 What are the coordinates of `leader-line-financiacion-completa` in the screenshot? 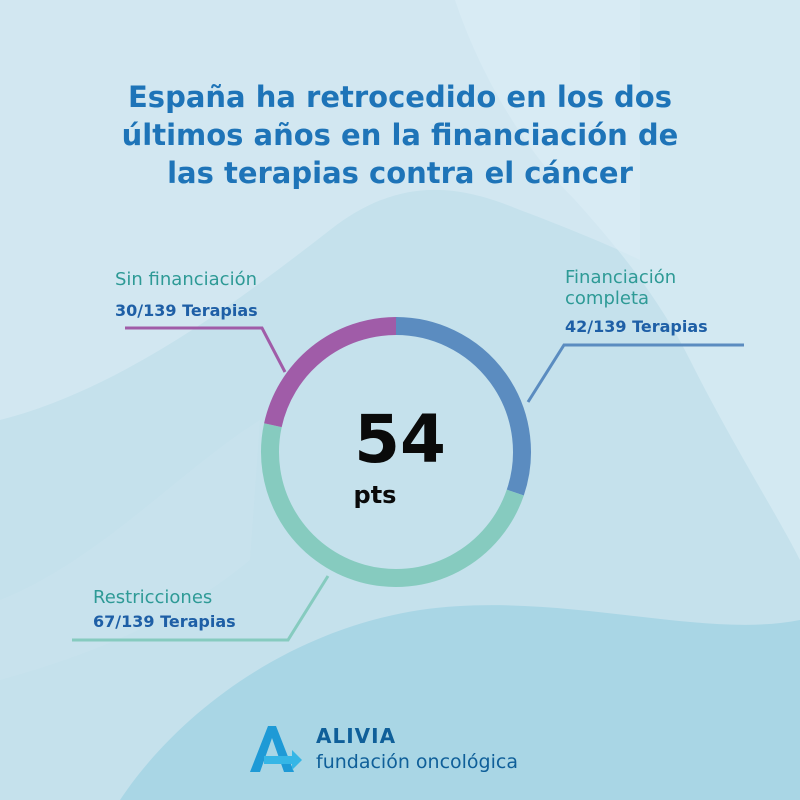 It's located at (635, 373).